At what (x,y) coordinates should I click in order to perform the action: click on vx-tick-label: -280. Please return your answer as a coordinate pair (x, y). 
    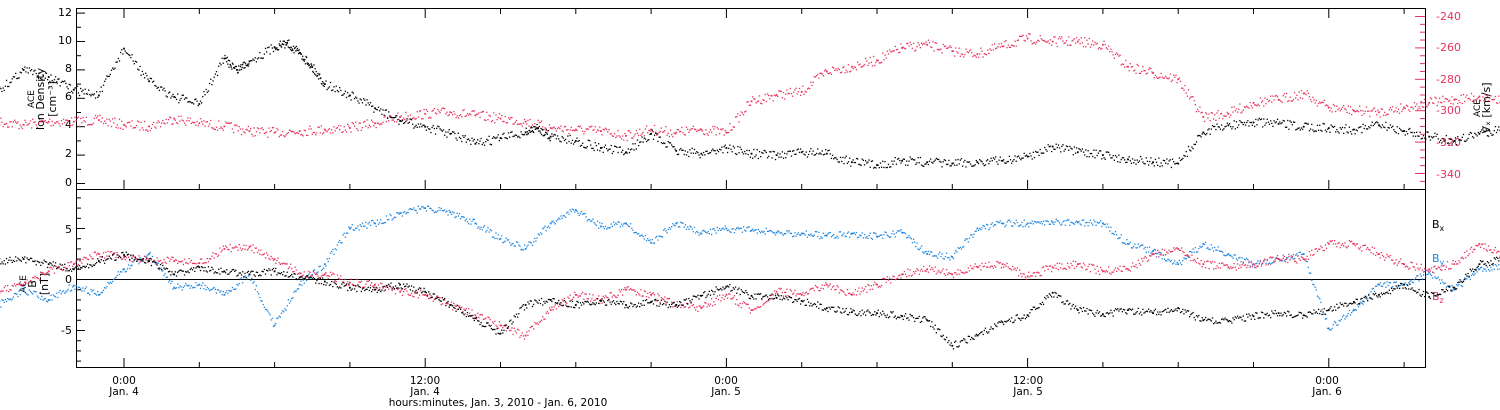
    Looking at the image, I should click on (1448, 79).